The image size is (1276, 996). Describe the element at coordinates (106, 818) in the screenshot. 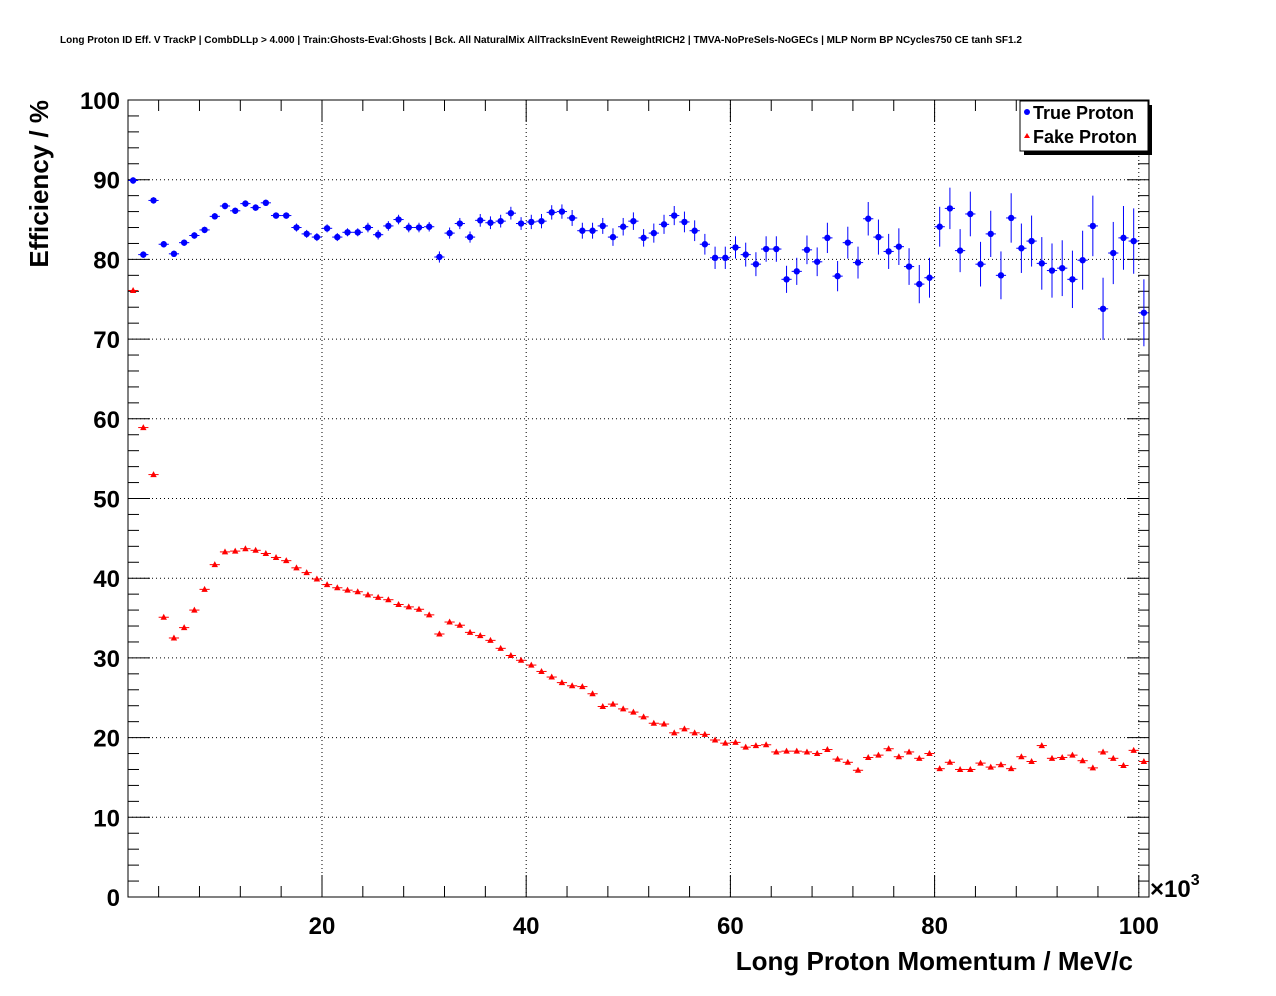

I see `y-tick-label: 10` at that location.